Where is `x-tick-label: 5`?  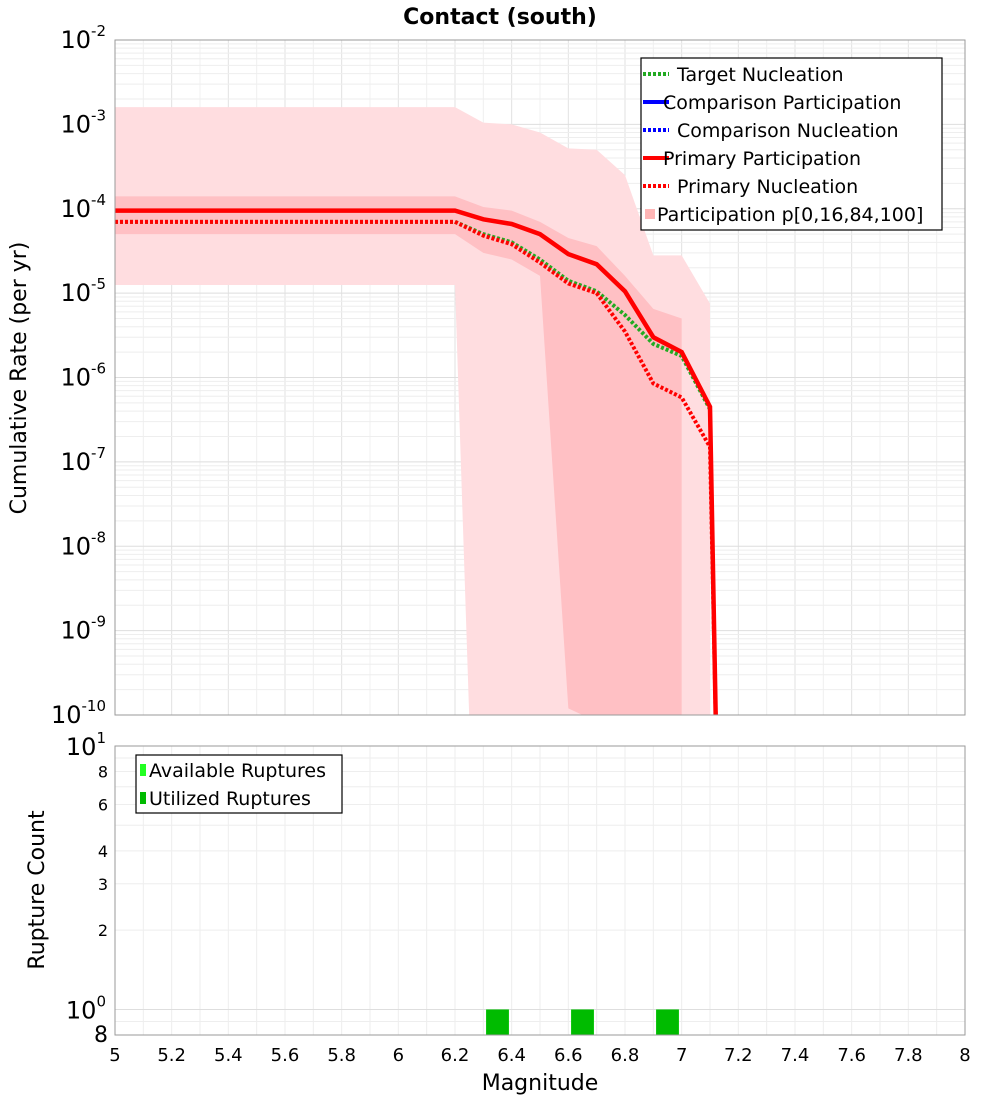 x-tick-label: 5 is located at coordinates (114, 1055).